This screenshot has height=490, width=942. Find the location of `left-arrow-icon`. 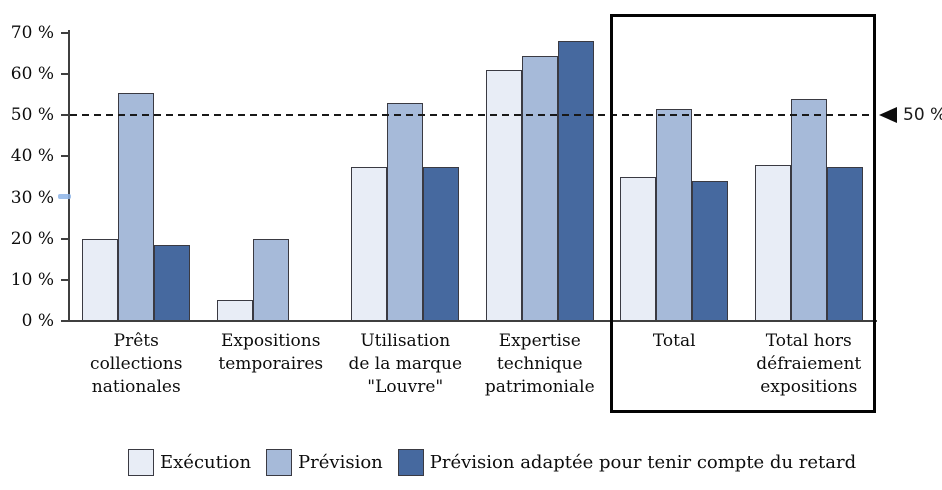

left-arrow-icon is located at coordinates (888, 115).